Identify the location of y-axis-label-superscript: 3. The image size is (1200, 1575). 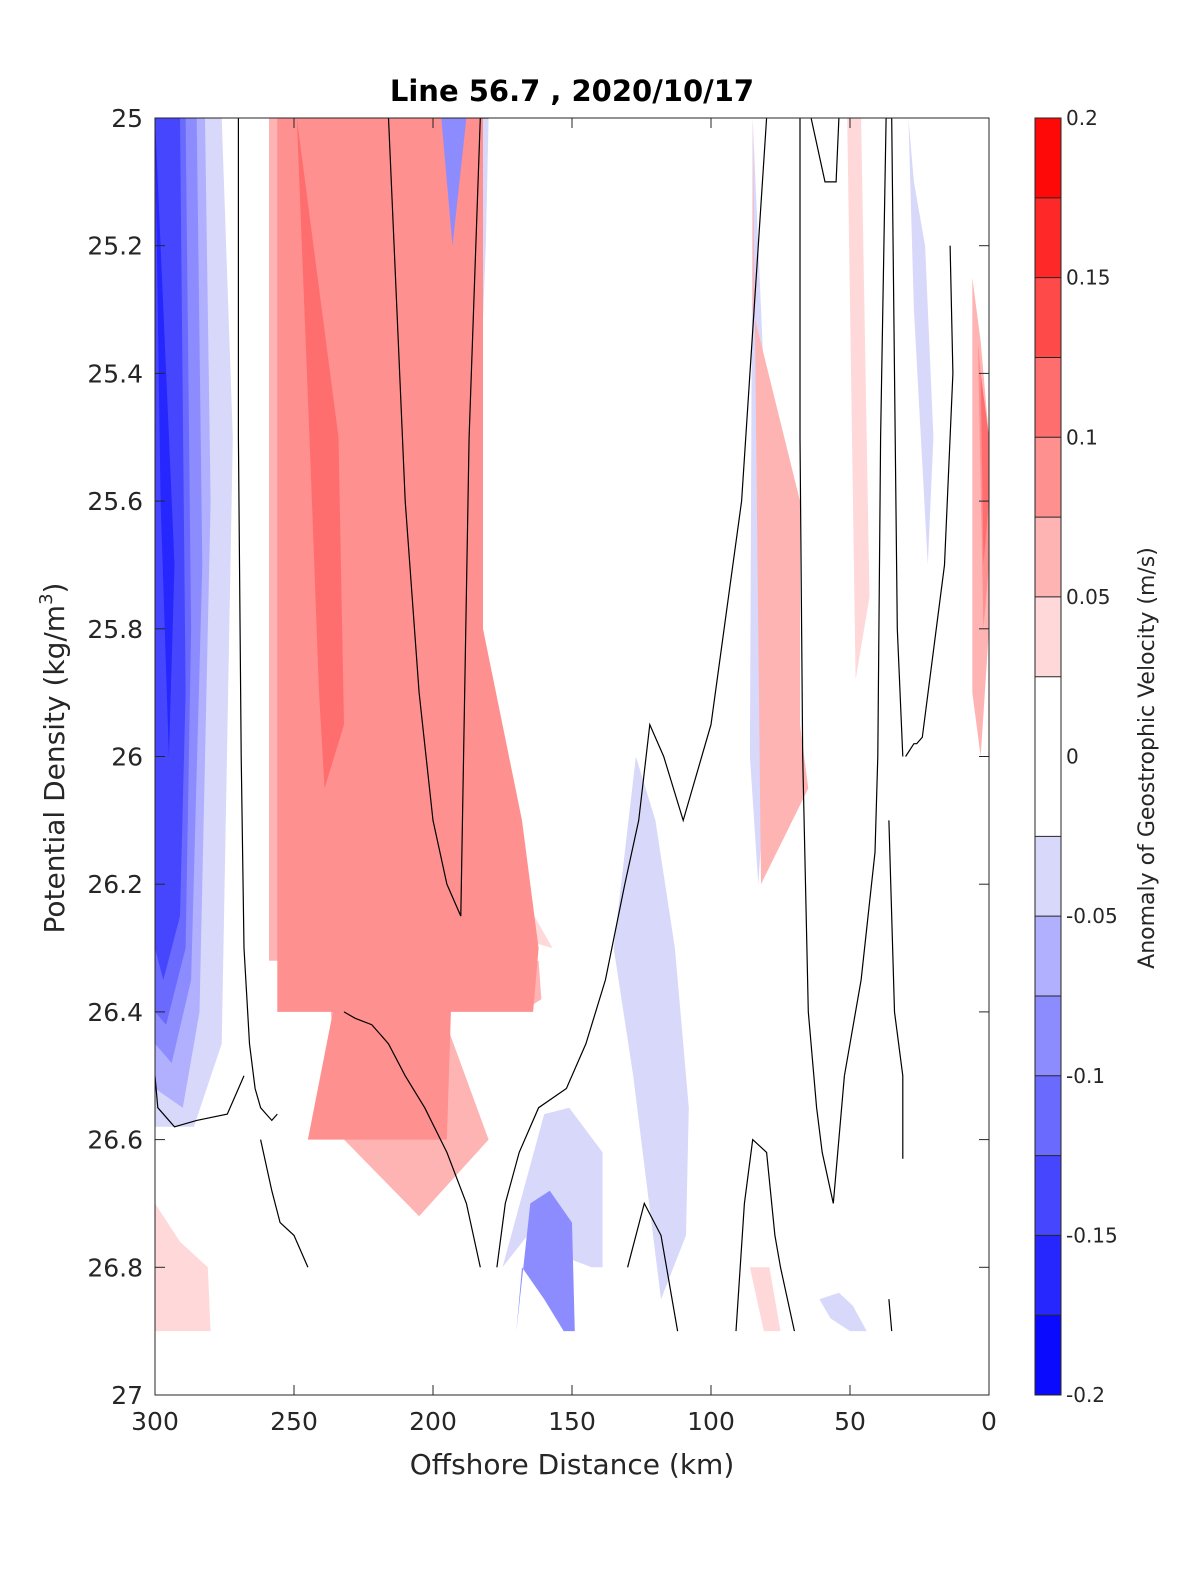
(46, 598).